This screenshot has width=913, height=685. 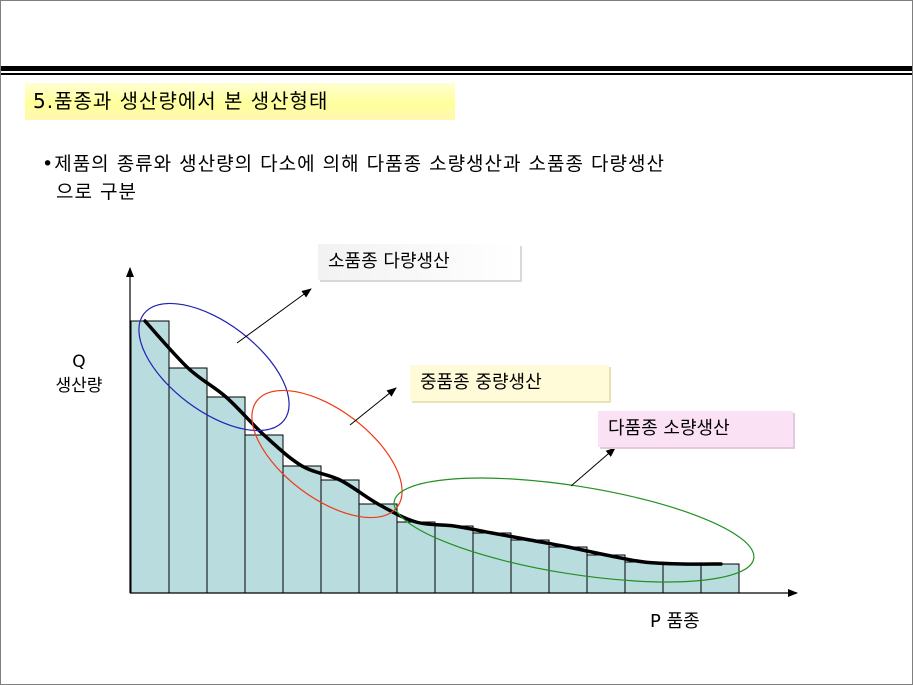 What do you see at coordinates (456, 68) in the screenshot?
I see `header-rule-thick` at bounding box center [456, 68].